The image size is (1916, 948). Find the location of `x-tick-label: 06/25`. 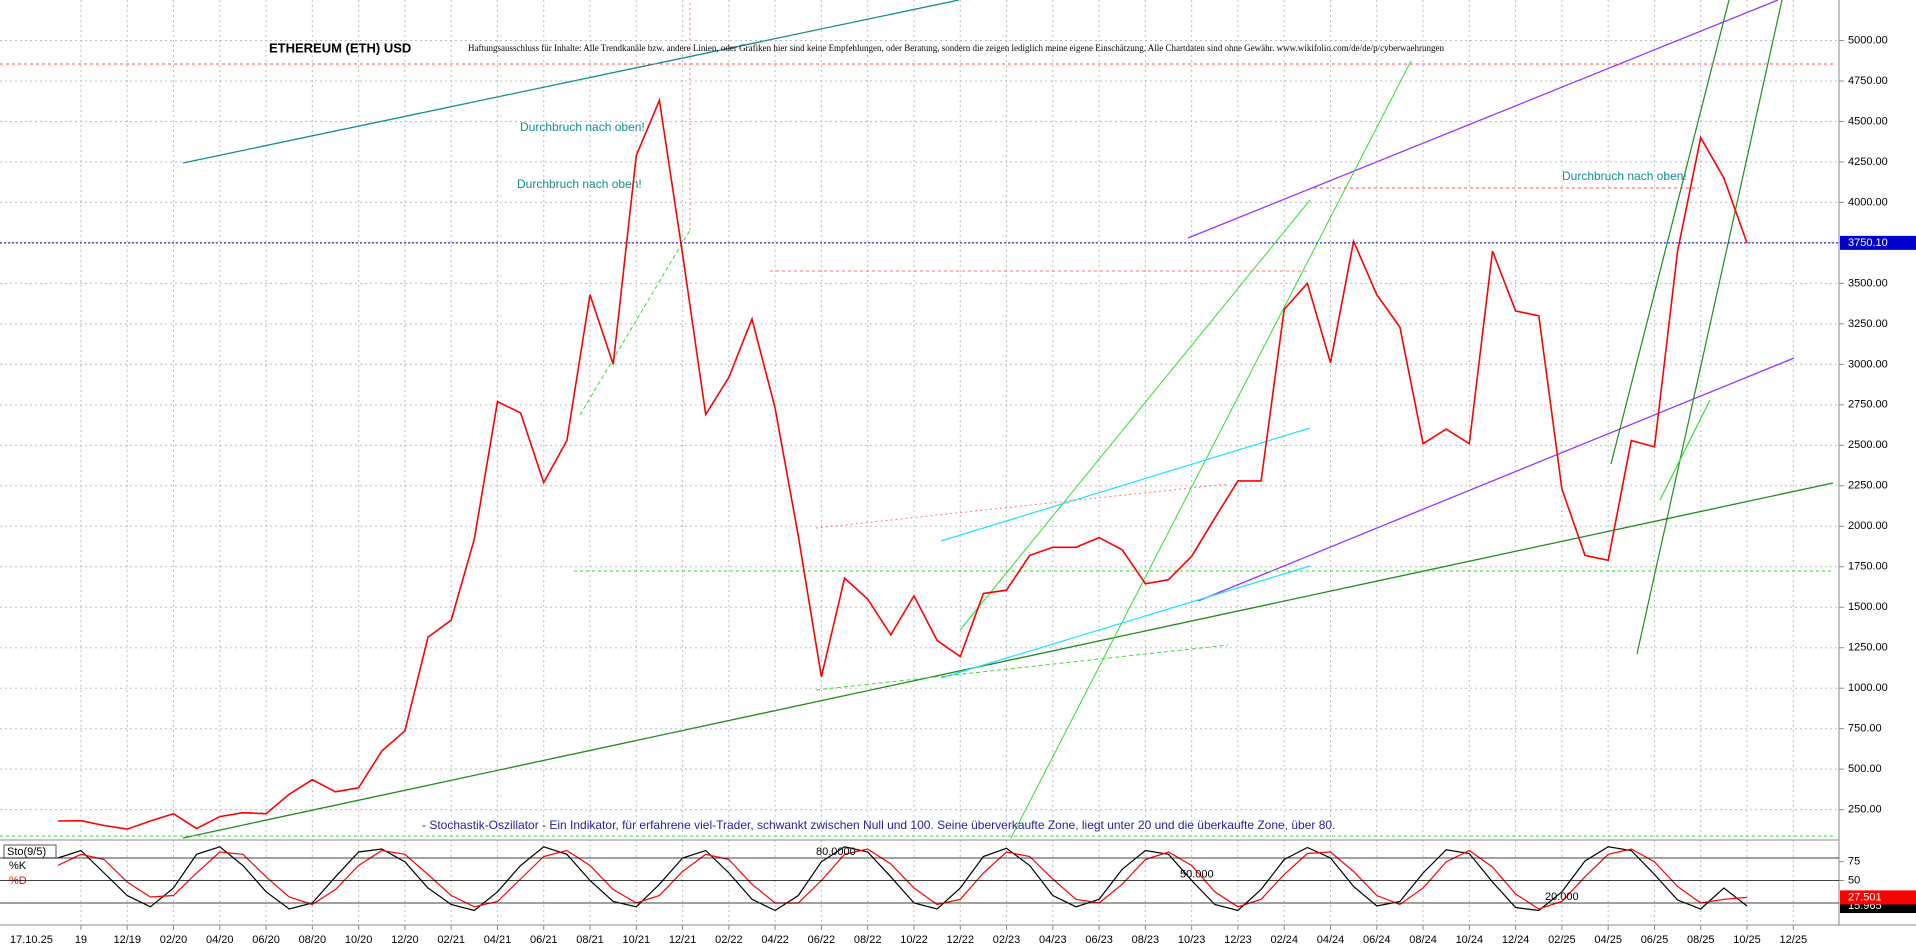

x-tick-label: 06/25 is located at coordinates (1655, 940).